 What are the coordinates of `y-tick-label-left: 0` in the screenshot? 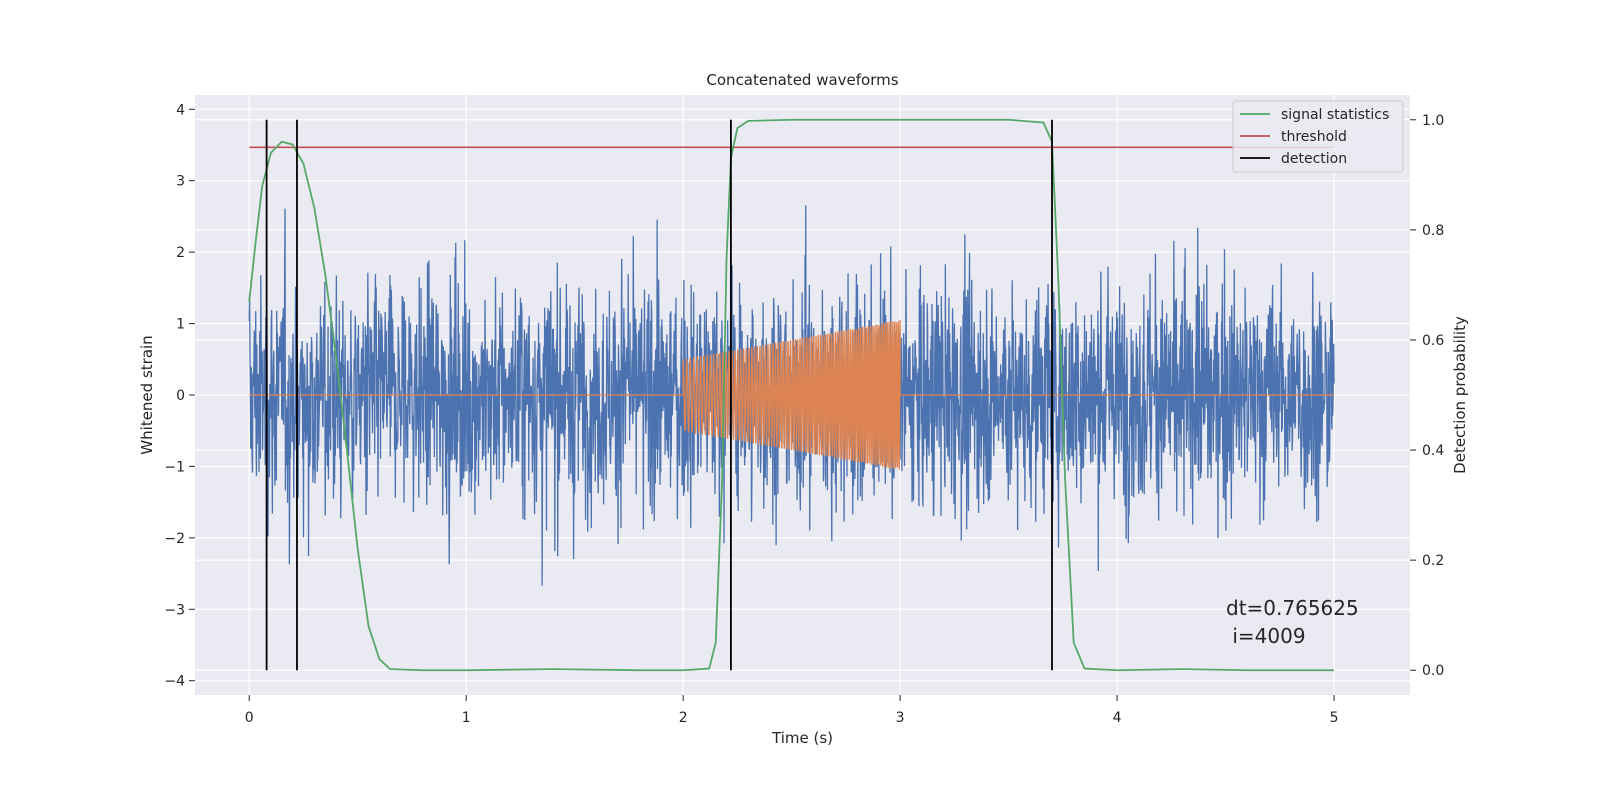 It's located at (180, 396).